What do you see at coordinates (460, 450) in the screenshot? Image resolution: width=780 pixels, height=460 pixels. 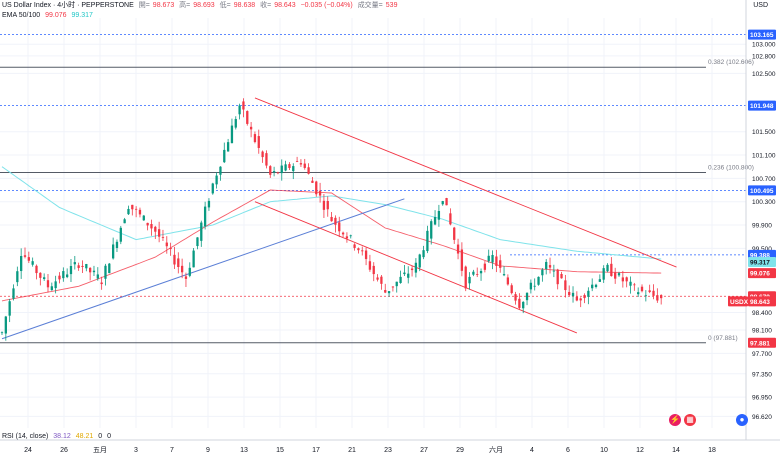 I see `x-tick-label: 29` at bounding box center [460, 450].